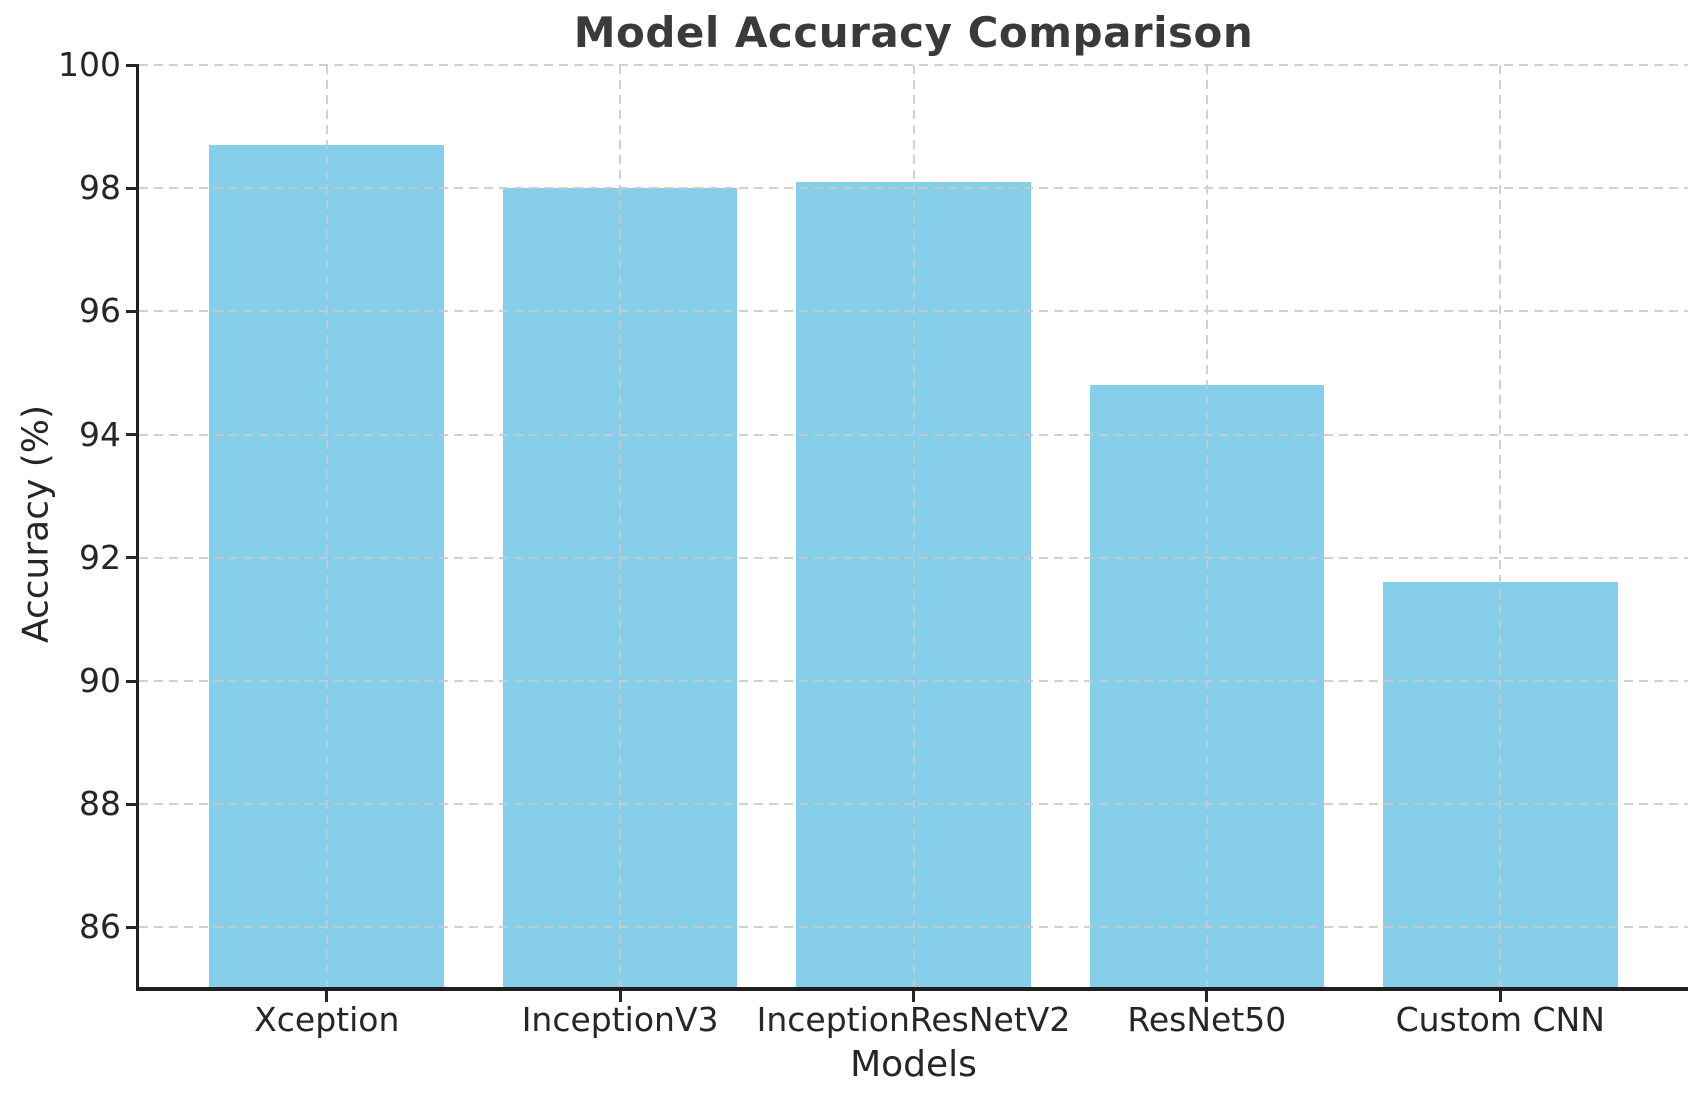 Image resolution: width=1707 pixels, height=1097 pixels. I want to click on x-tick-label: Custom CNN, so click(1500, 1019).